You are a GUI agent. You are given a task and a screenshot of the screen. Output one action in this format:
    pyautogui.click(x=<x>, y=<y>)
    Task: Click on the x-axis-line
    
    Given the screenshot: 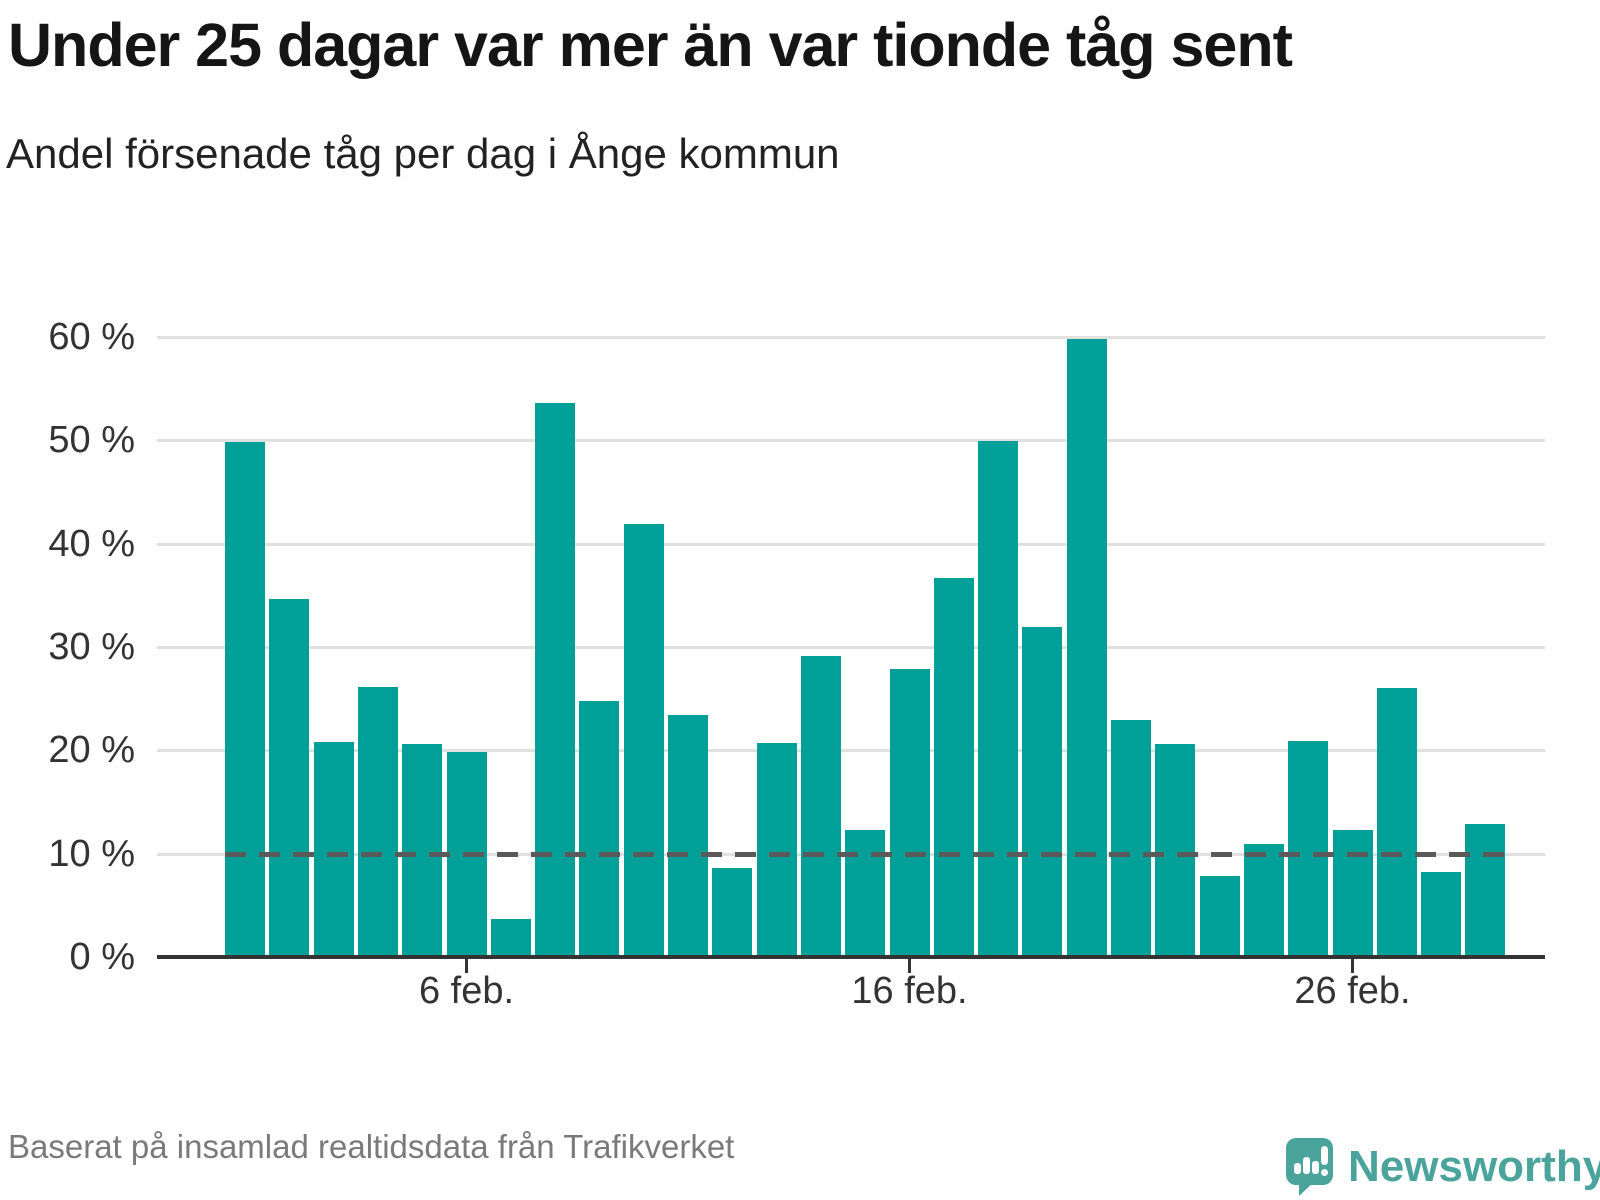 What is the action you would take?
    pyautogui.click(x=851, y=957)
    